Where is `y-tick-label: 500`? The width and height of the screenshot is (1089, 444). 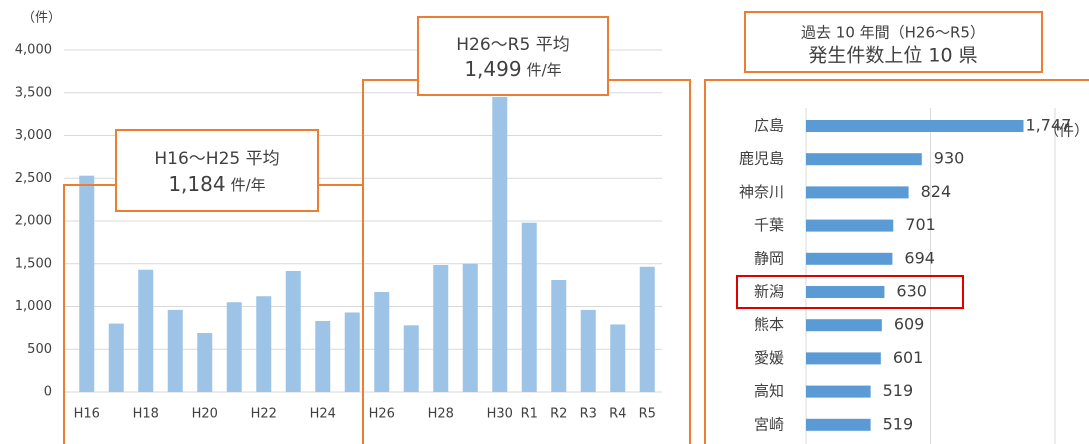 y-tick-label: 500 is located at coordinates (39, 349).